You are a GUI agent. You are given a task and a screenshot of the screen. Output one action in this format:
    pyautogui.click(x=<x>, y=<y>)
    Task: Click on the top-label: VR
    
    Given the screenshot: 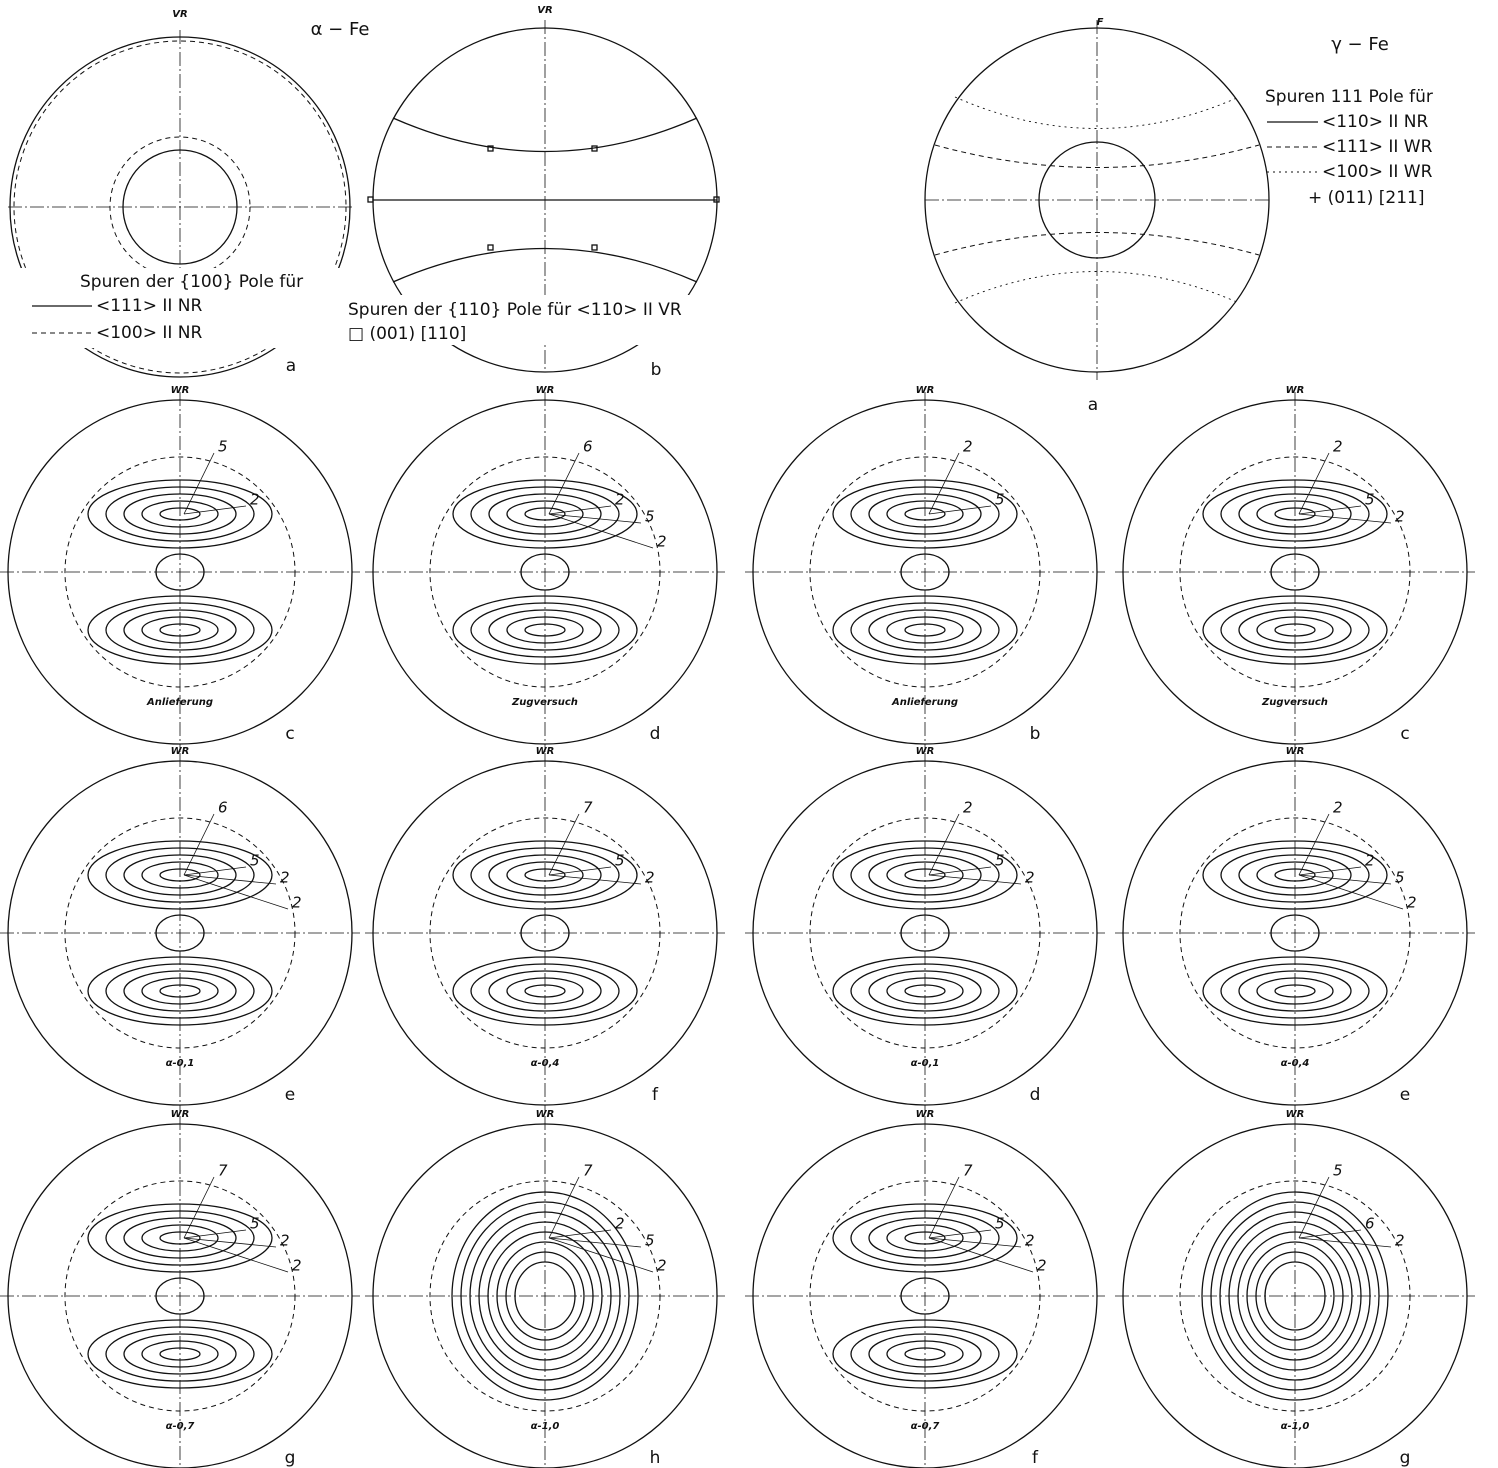 What is the action you would take?
    pyautogui.click(x=179, y=14)
    